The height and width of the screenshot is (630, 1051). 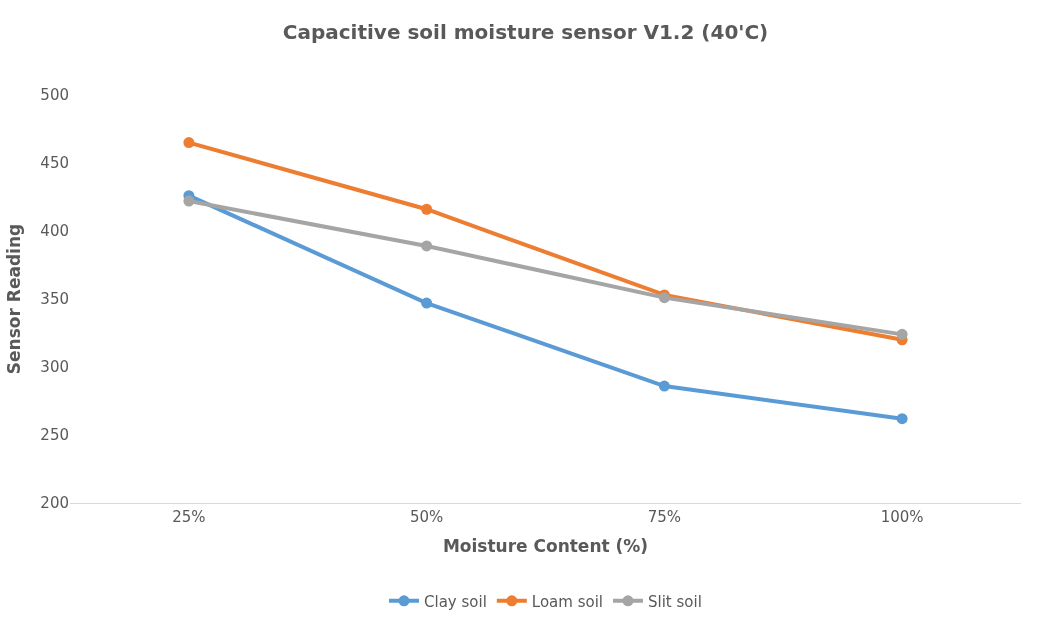 What do you see at coordinates (54, 299) in the screenshot?
I see `y-tick-label: 350` at bounding box center [54, 299].